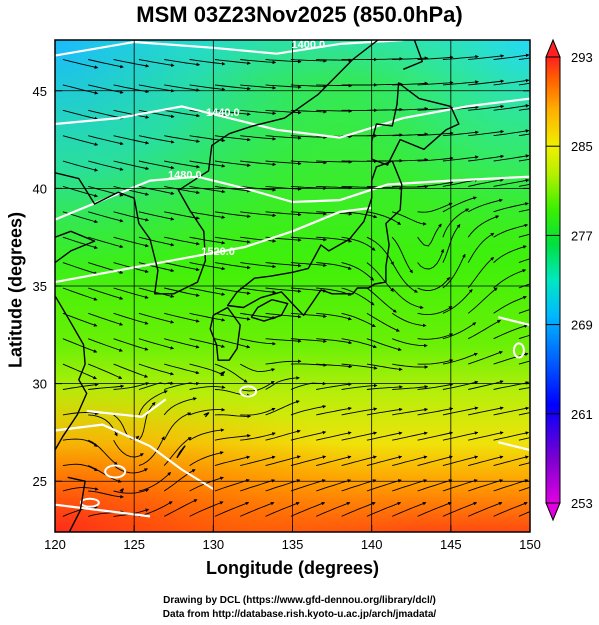 Image resolution: width=599 pixels, height=625 pixels. I want to click on x-tick-label: 130, so click(213, 544).